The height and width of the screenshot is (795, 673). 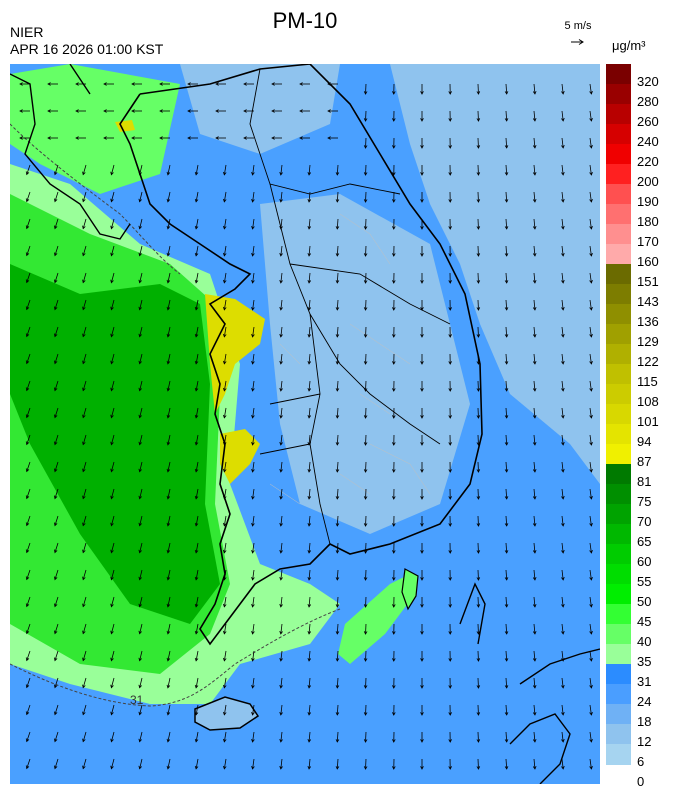 I want to click on china-coast, so click(x=70, y=152).